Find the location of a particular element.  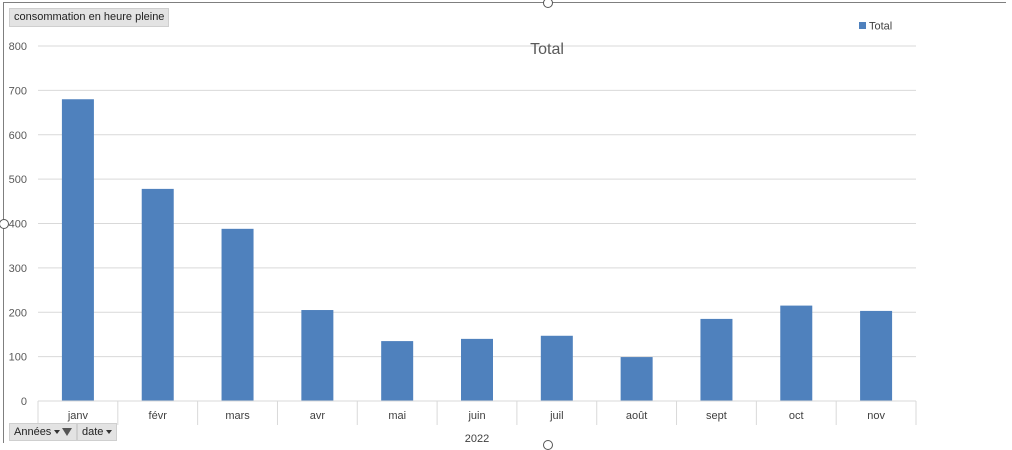

x-axis: janv févr mars avr mai juin juil août sept oct nov is located at coordinates (477, 412).